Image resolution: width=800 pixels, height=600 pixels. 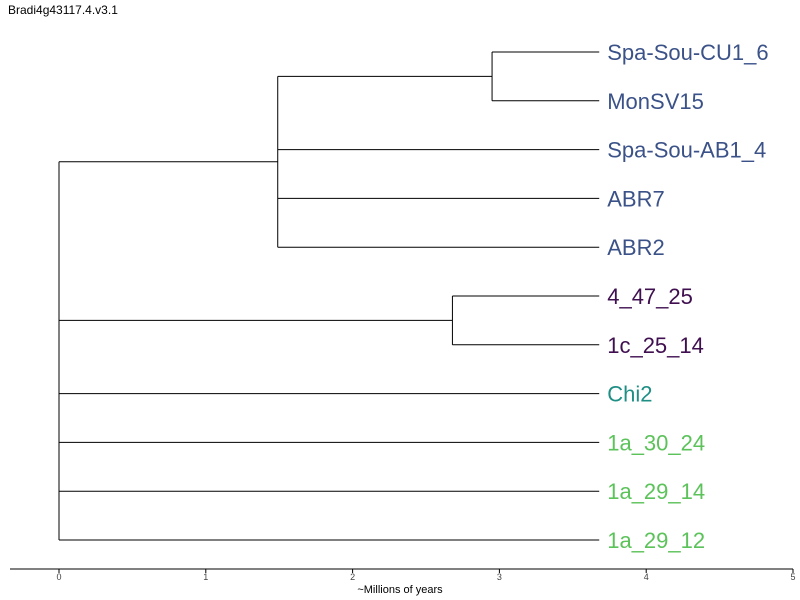 I want to click on time-axis: 0 1 2 3 4 5 ~Millions of years, so click(x=403, y=582).